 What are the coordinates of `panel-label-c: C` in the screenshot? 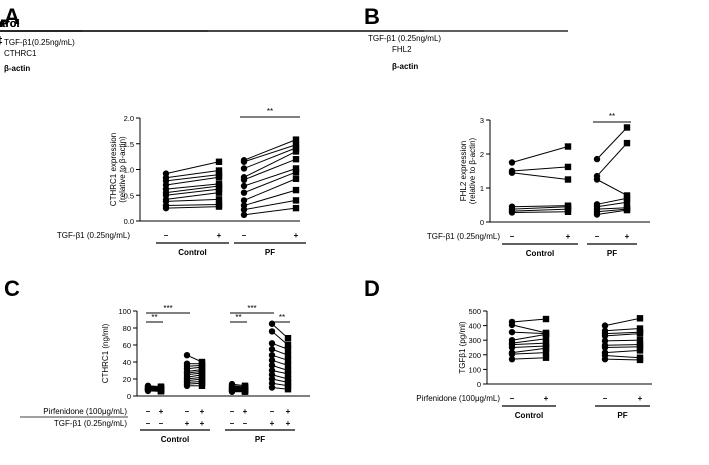 It's located at (12, 288).